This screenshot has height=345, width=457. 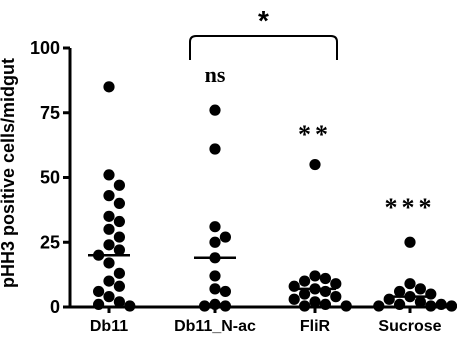 What do you see at coordinates (410, 207) in the screenshot?
I see `significance-label: ***` at bounding box center [410, 207].